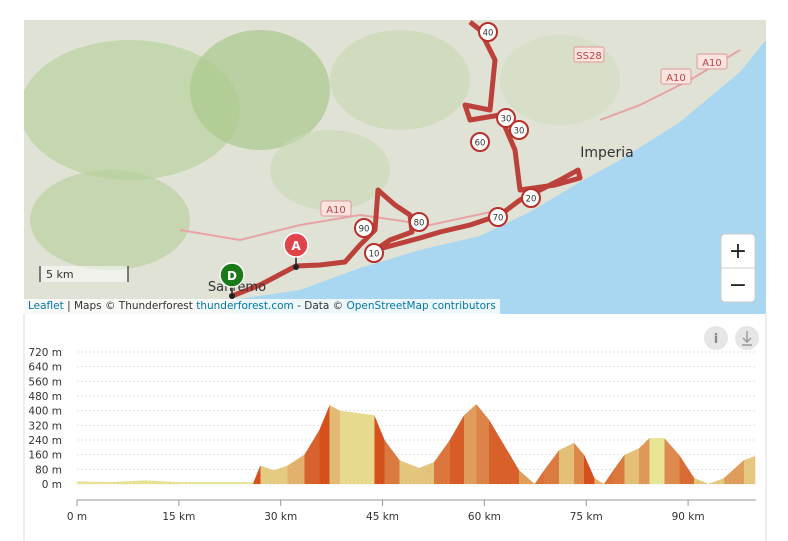 The height and width of the screenshot is (541, 788). Describe the element at coordinates (421, 306) in the screenshot. I see `osm-link: OpenStreetMap contributors` at that location.